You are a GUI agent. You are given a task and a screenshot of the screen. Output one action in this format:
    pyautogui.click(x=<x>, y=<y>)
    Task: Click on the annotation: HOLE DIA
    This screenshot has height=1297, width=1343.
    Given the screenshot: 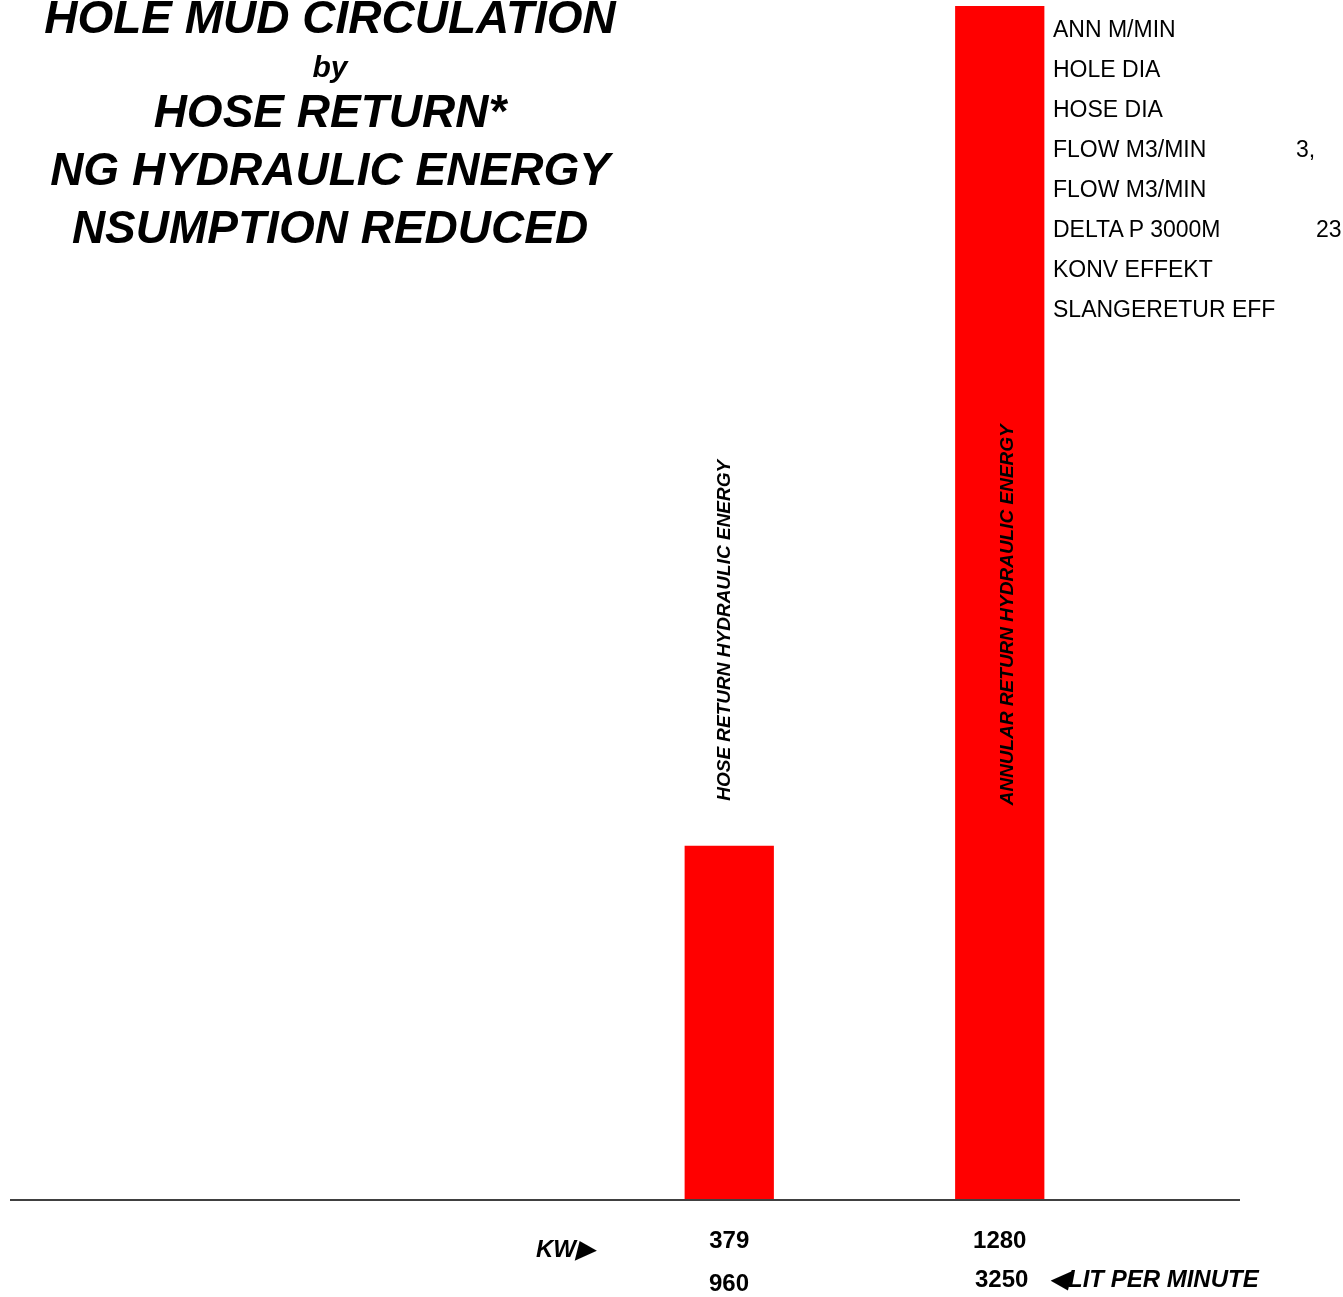 What is the action you would take?
    pyautogui.click(x=1107, y=69)
    